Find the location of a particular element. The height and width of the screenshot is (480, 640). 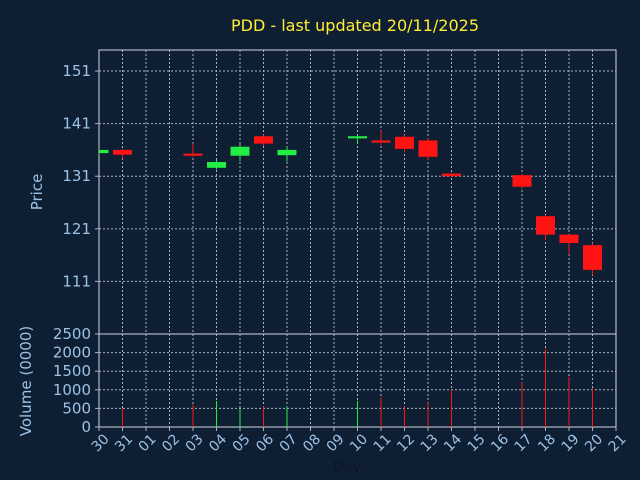

volume-tick-label: 2500 is located at coordinates (72, 334).